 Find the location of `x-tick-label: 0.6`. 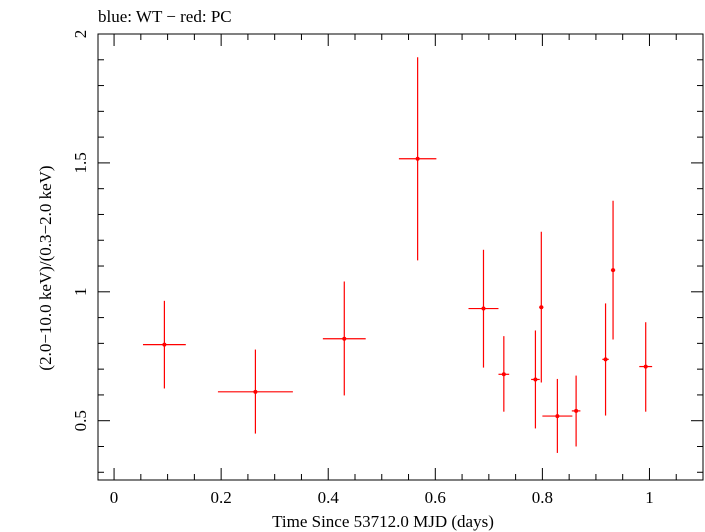

x-tick-label: 0.6 is located at coordinates (435, 497).